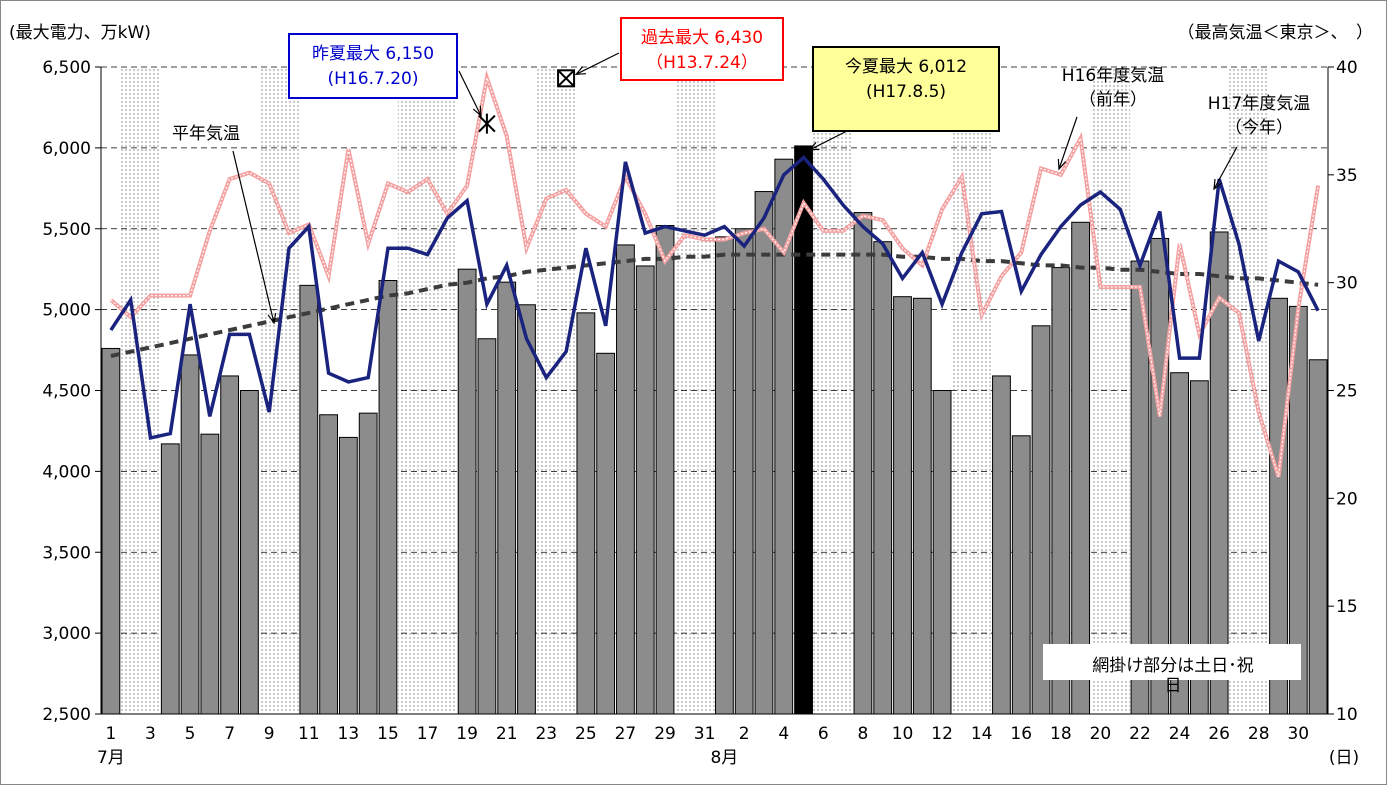 The width and height of the screenshot is (1389, 790). Describe the element at coordinates (1344, 758) in the screenshot. I see `x-unit-label: (日)` at that location.